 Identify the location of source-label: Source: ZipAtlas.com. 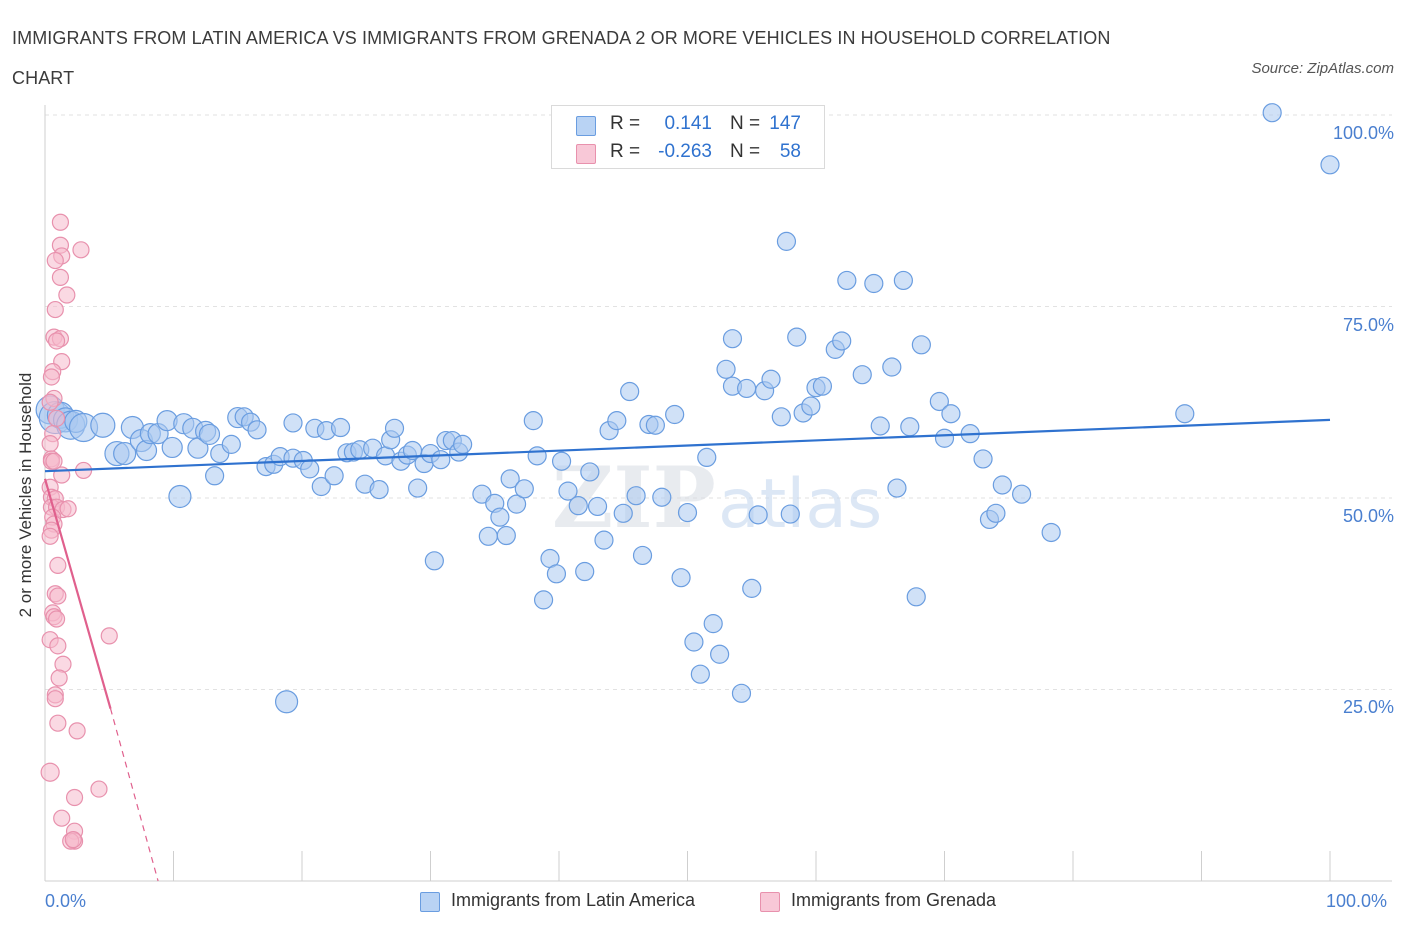
(1322, 68).